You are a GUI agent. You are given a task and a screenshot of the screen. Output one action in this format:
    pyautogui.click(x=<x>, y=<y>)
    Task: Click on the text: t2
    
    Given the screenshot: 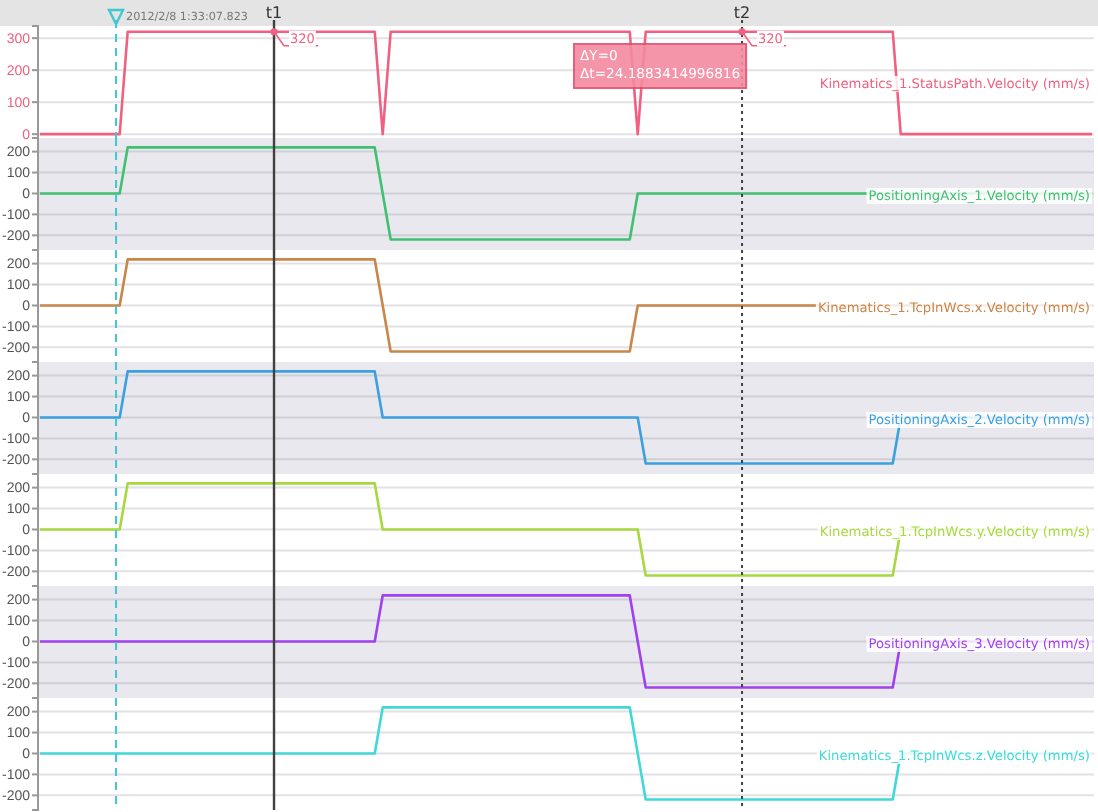 What is the action you would take?
    pyautogui.click(x=742, y=13)
    